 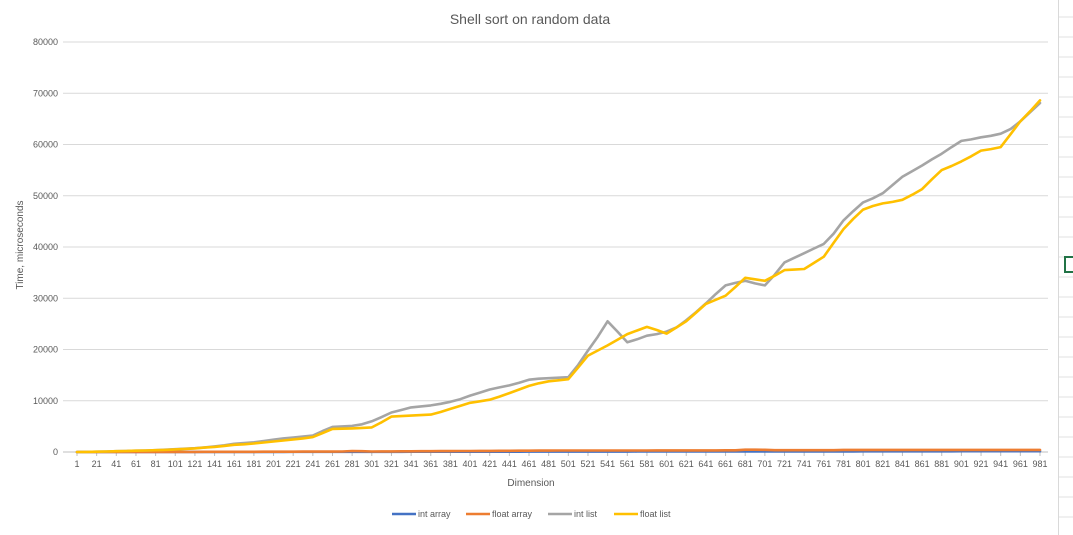 What do you see at coordinates (352, 464) in the screenshot?
I see `x-tick-label: 281` at bounding box center [352, 464].